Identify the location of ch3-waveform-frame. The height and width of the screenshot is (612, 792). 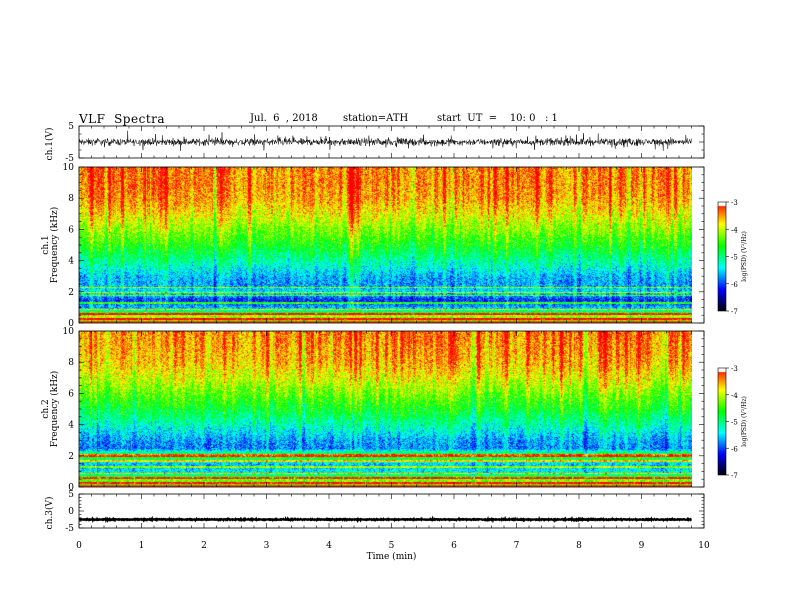
(391, 511).